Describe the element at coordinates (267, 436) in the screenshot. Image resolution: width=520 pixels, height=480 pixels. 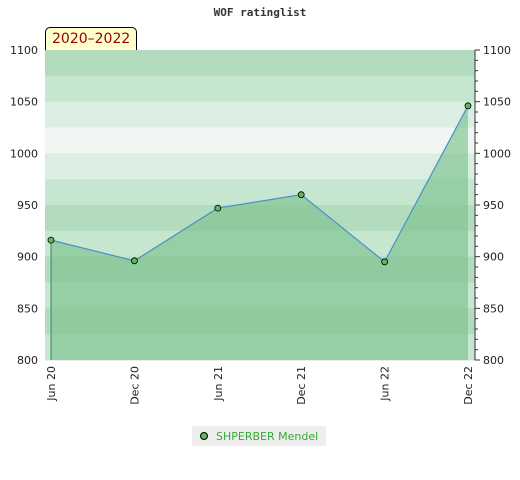
I see `legend-series-label: SHPERBER Mendel` at that location.